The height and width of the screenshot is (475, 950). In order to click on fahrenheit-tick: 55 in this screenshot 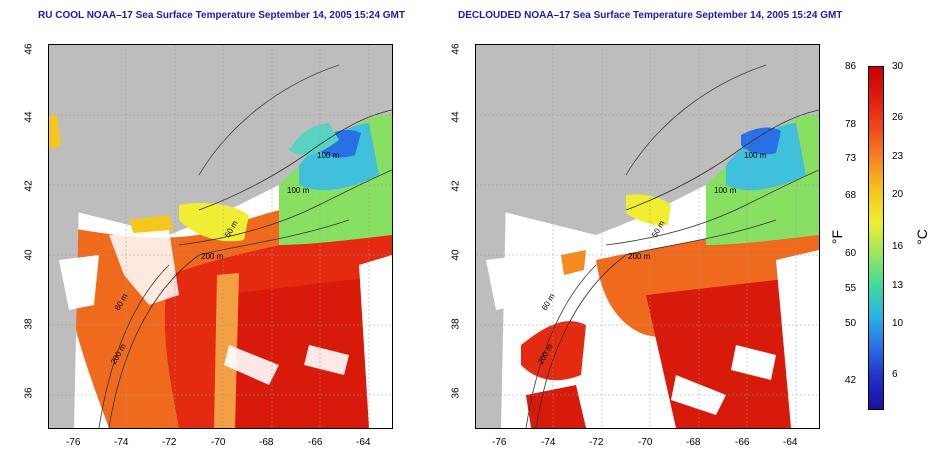, I will do `click(851, 288)`.